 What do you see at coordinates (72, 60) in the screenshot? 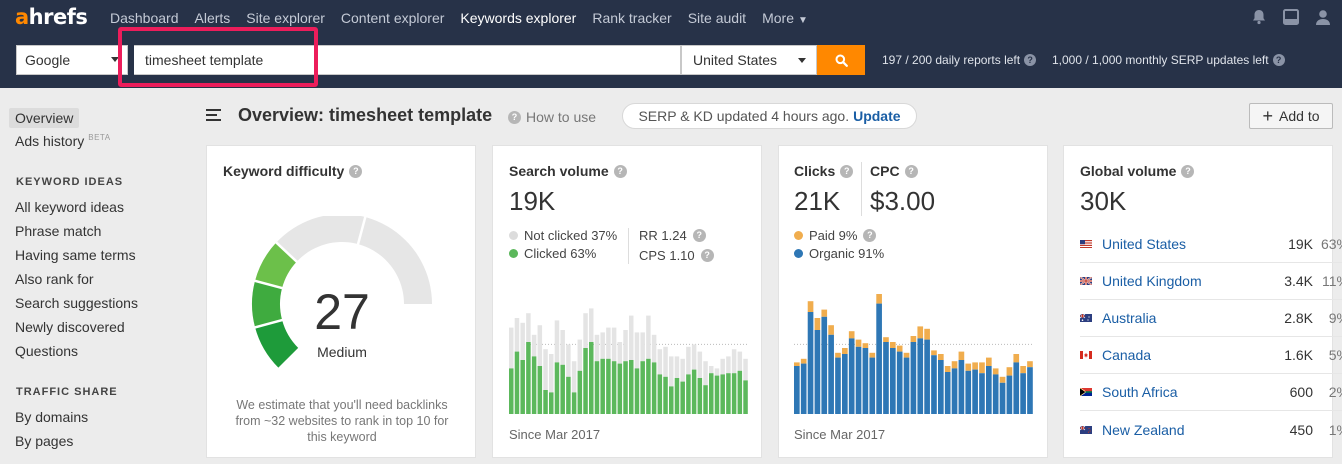
I see `search-engine-select: Google` at bounding box center [72, 60].